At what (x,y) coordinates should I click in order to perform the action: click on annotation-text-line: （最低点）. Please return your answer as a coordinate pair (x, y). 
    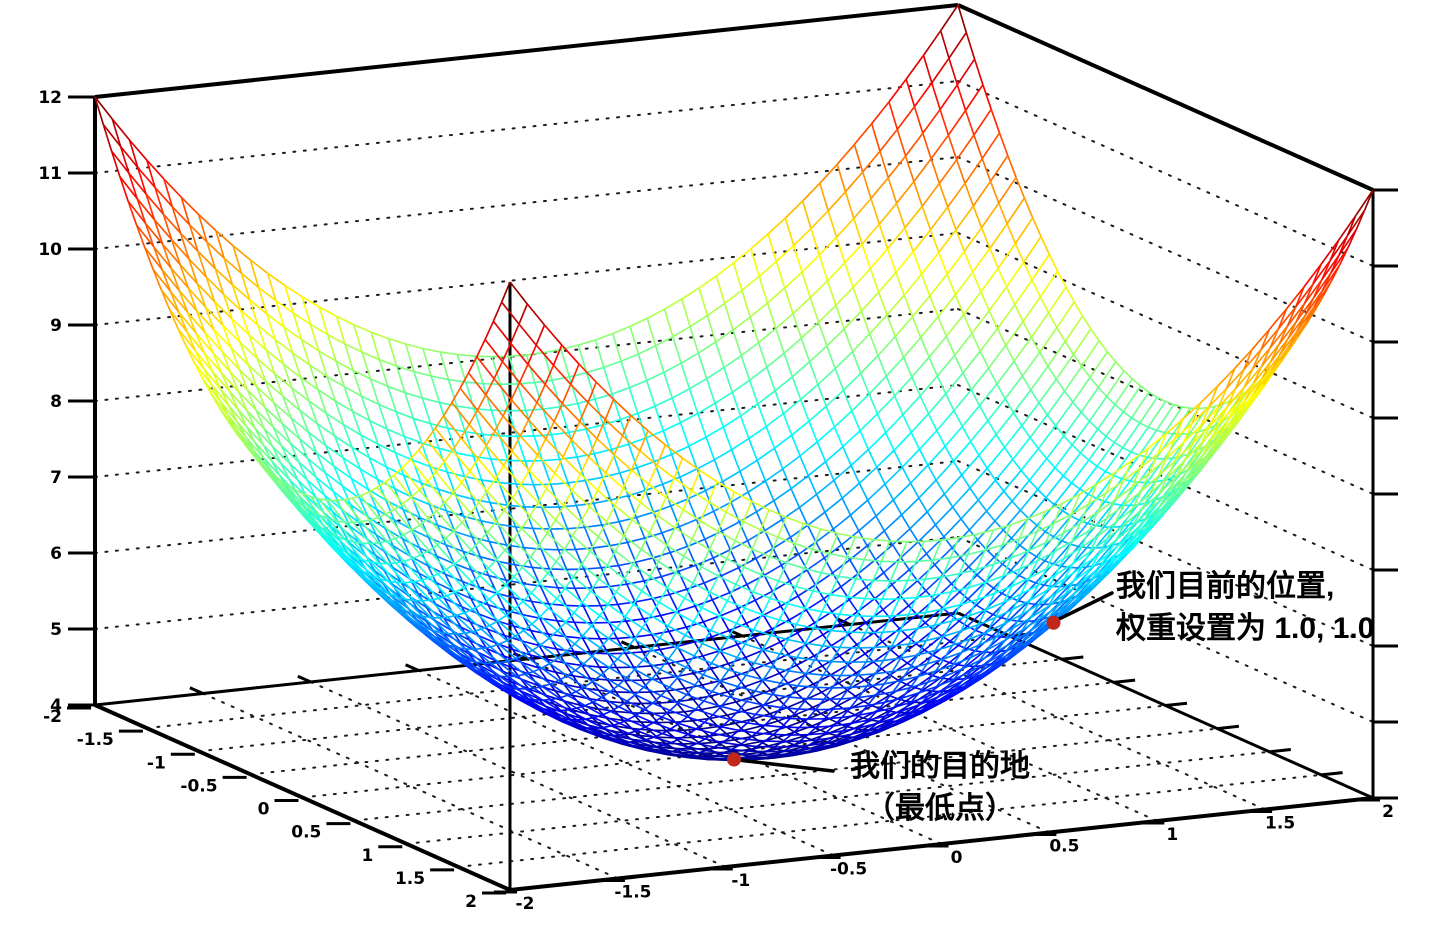
    Looking at the image, I should click on (940, 808).